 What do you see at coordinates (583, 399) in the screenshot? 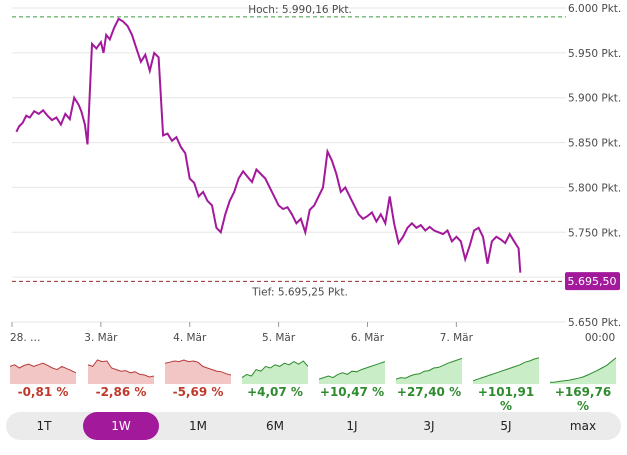
I see `performance-value: +169,76 %` at bounding box center [583, 399].